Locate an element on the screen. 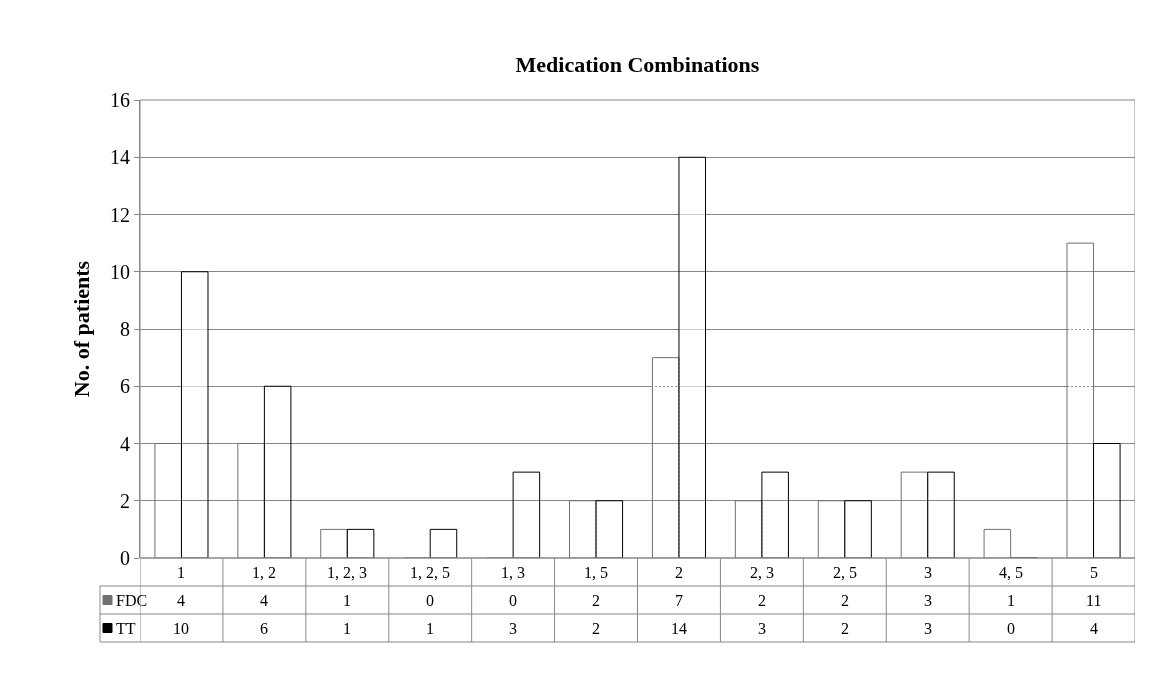 The image size is (1153, 680). data-label: 7 is located at coordinates (679, 600).